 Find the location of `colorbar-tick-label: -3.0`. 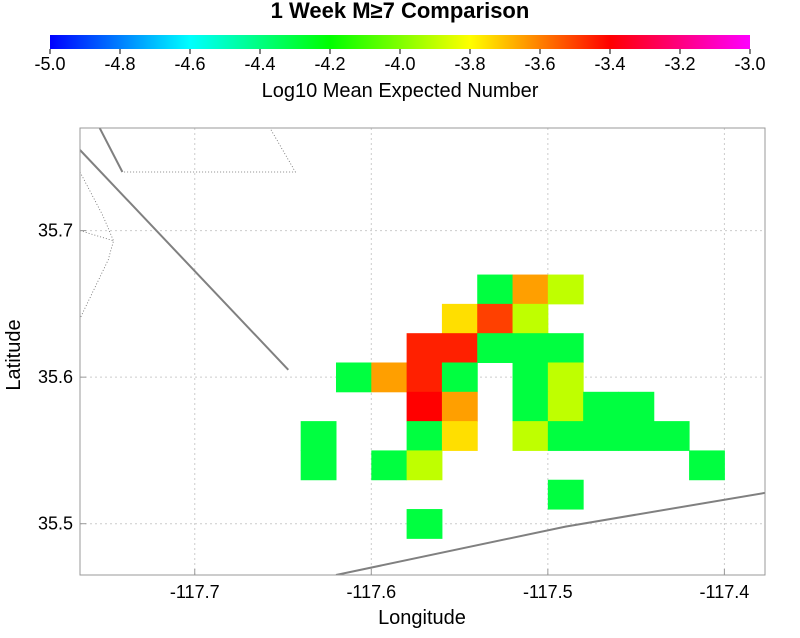

colorbar-tick-label: -3.0 is located at coordinates (749, 64).